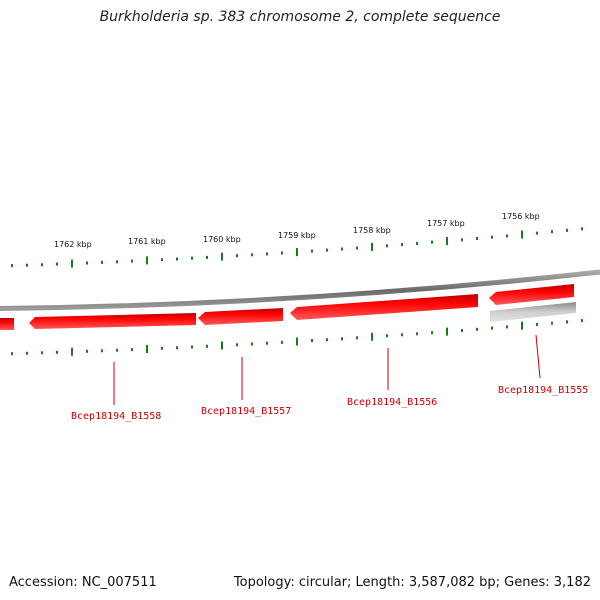 This screenshot has width=600, height=600. I want to click on leader-line, so click(538, 356).